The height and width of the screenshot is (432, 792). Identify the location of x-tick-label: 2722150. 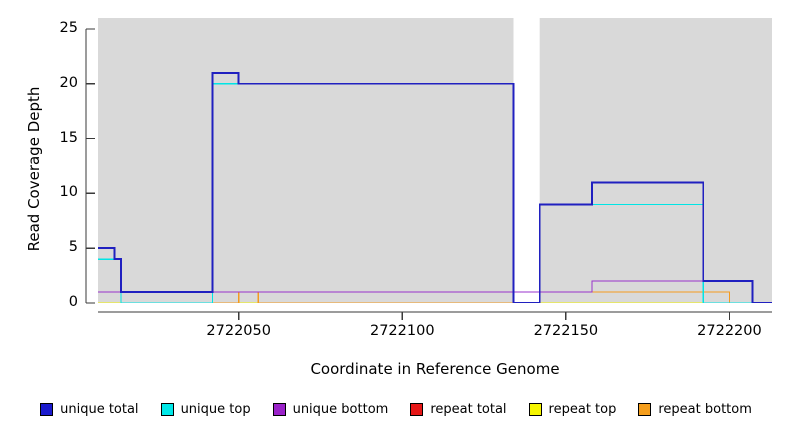
(566, 331).